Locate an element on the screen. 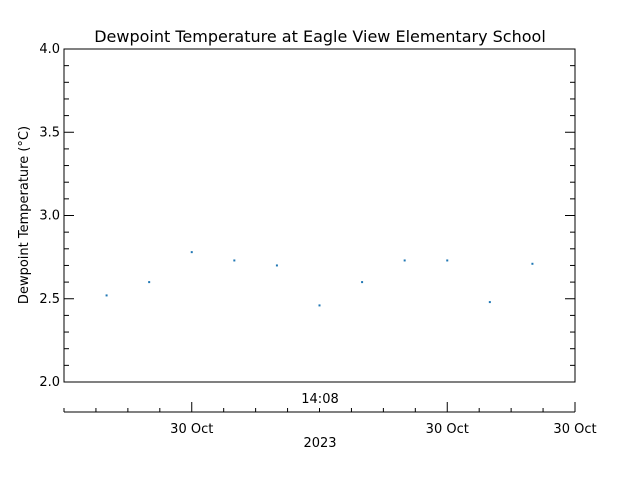  x-axis-tick-labels: 30 Oct 30 Oct 30 Oct is located at coordinates (383, 429).